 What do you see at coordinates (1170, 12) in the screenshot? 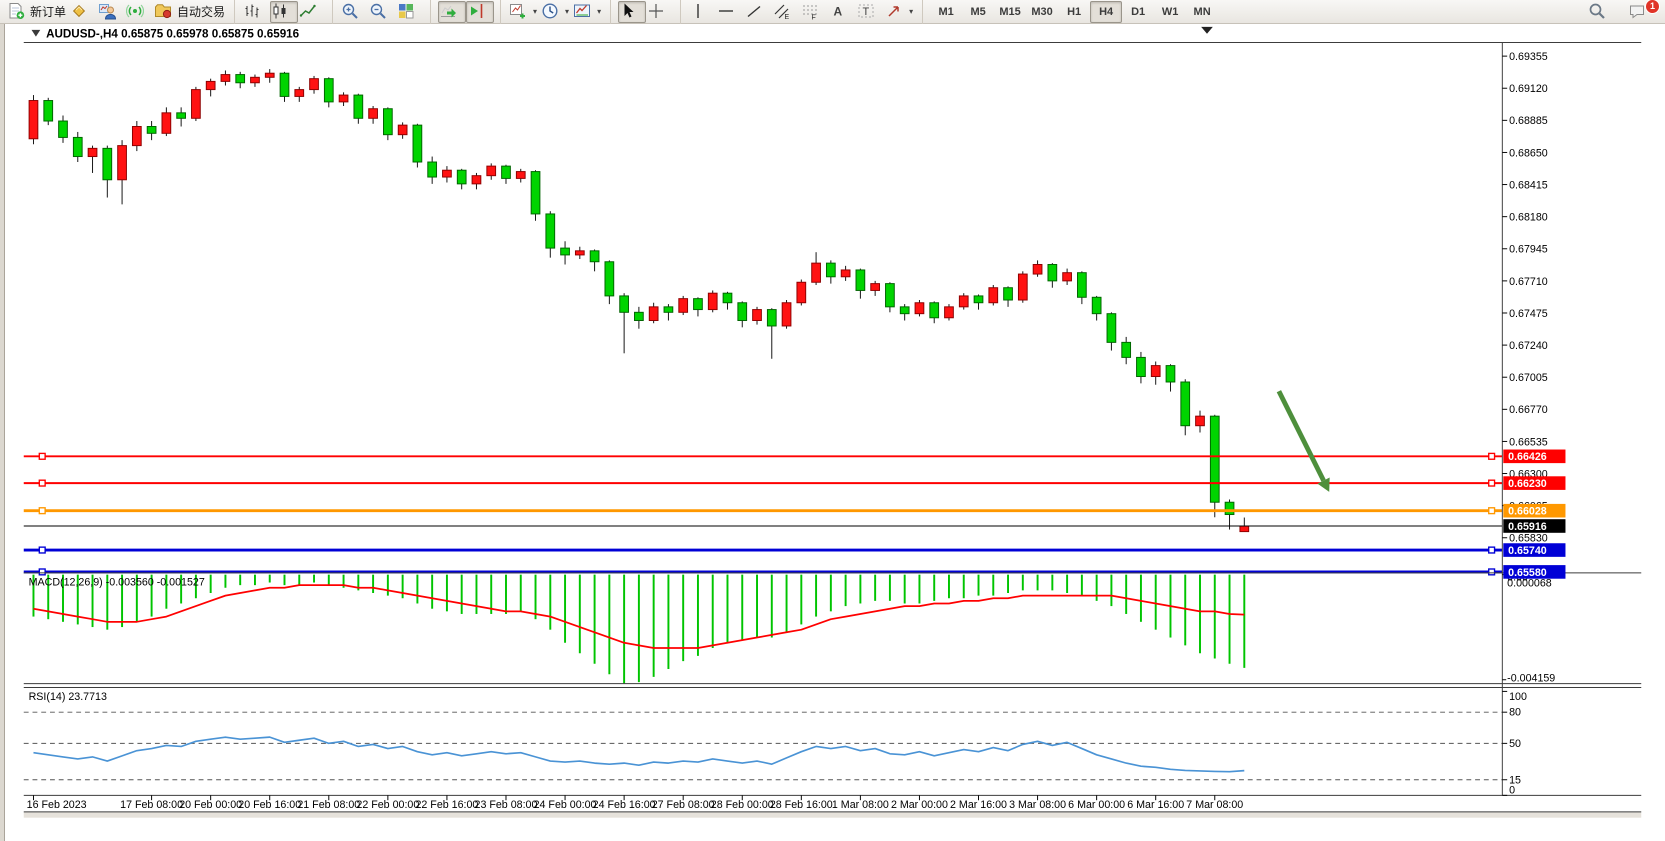
I see `tf-w1-button: W1` at bounding box center [1170, 12].